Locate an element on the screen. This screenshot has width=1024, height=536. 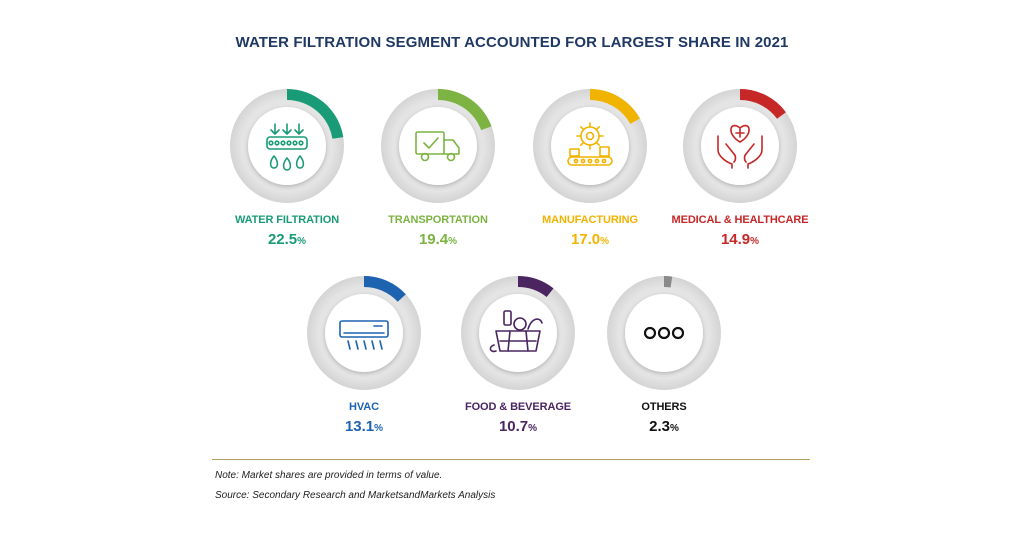
segment-label: FOOD & BEVERAGE is located at coordinates (518, 407).